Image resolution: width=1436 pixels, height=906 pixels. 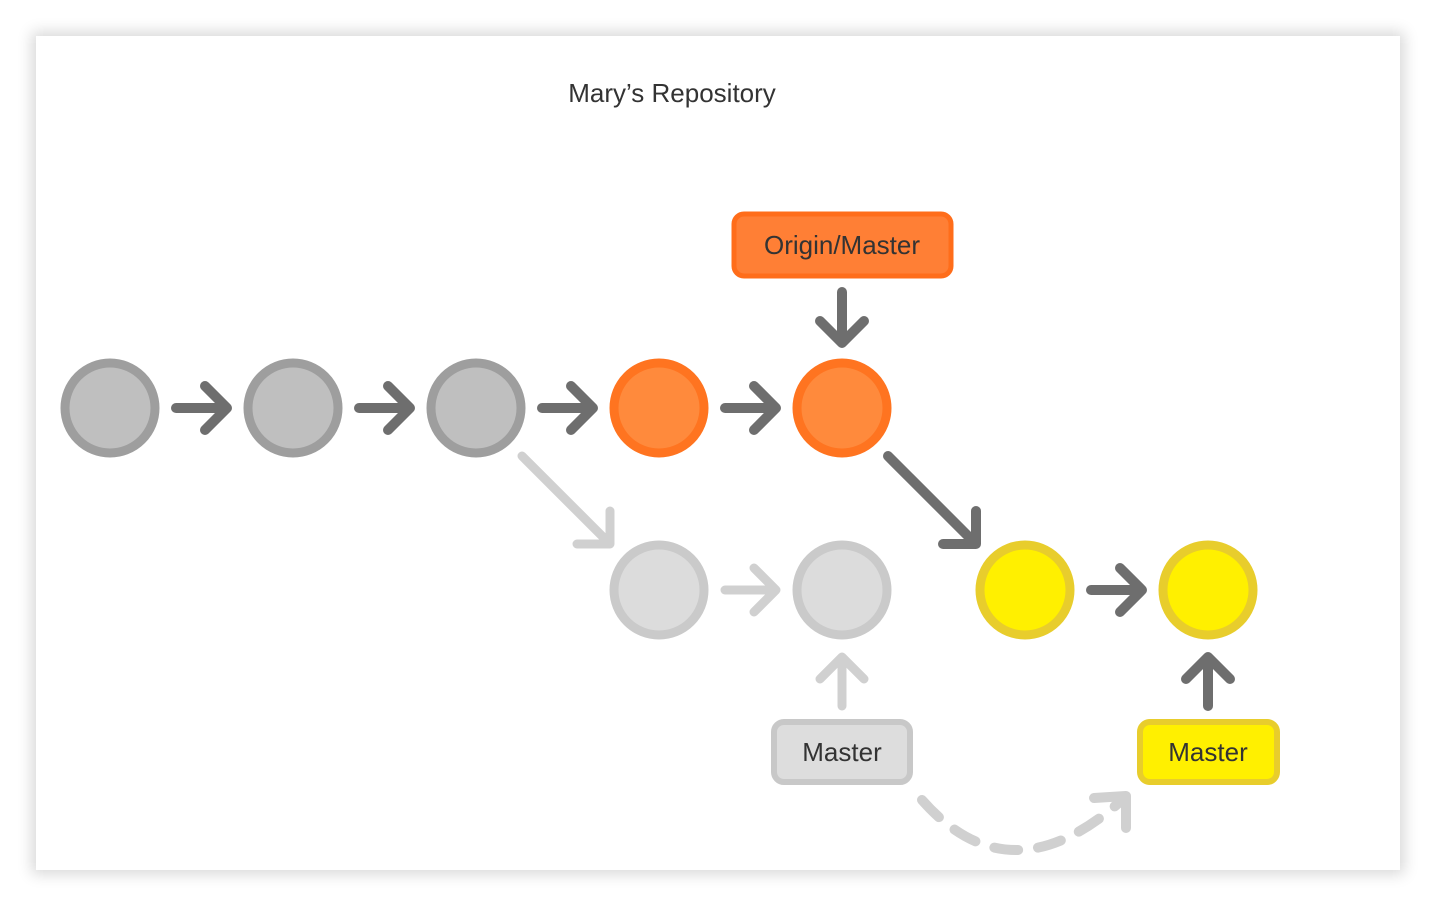 I want to click on origin-master-label: Origin/Master, so click(x=842, y=245).